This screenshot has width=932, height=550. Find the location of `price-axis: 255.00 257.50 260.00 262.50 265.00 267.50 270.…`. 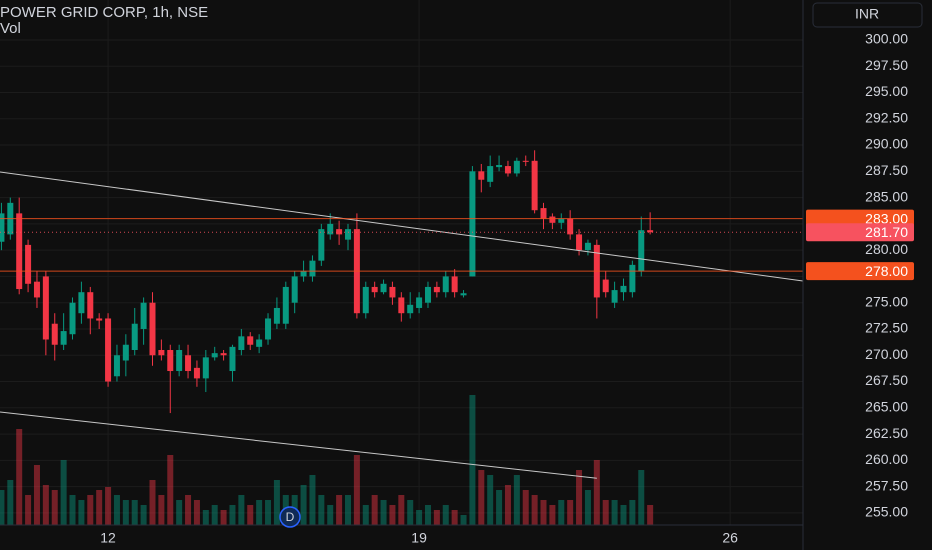

price-axis: 255.00 257.50 260.00 262.50 265.00 267.50 270.… is located at coordinates (860, 275).